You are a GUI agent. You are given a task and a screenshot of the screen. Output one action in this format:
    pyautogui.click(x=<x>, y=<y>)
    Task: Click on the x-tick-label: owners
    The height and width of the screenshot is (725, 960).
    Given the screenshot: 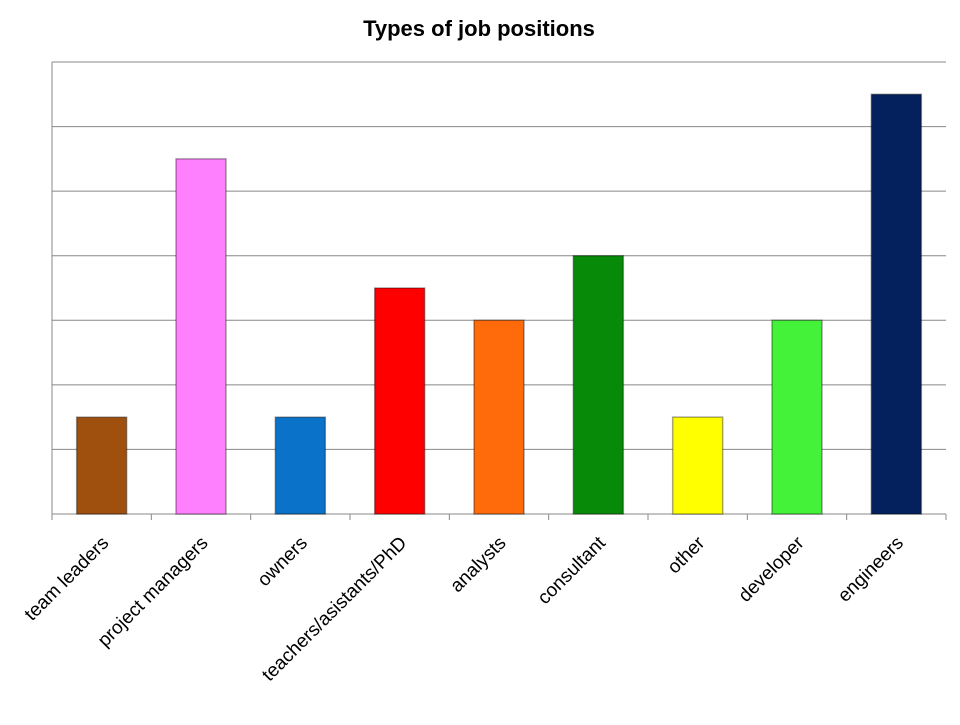 What is the action you would take?
    pyautogui.click(x=283, y=562)
    